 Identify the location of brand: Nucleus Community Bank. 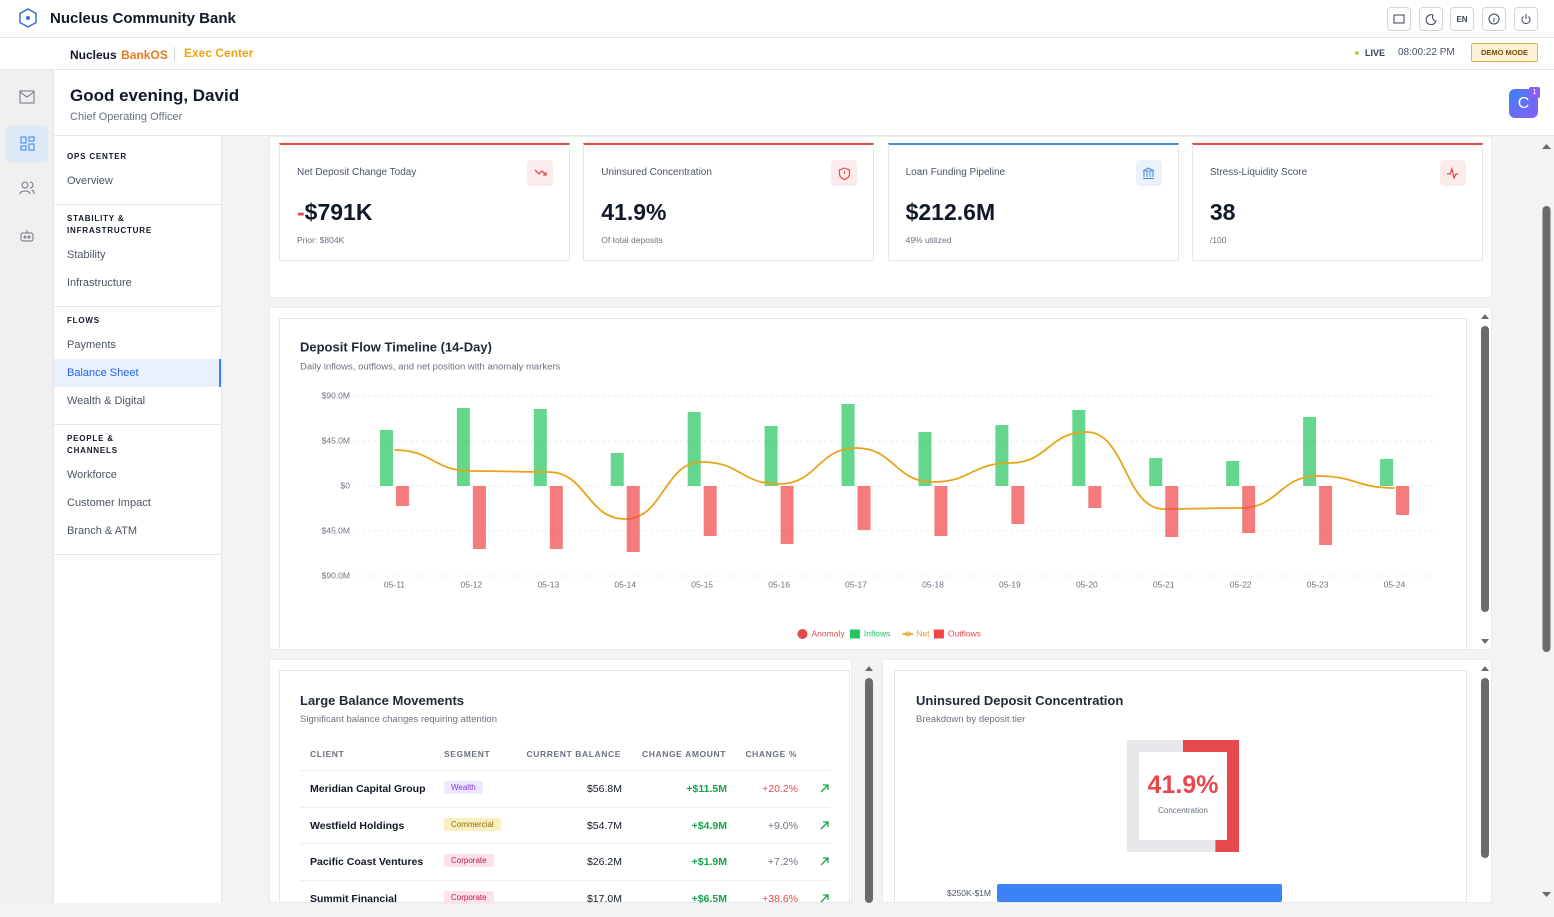
(143, 18).